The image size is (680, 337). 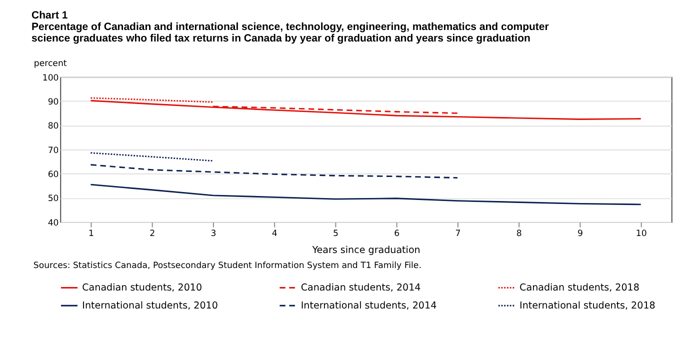 I want to click on x-tick-label: 3, so click(x=213, y=233).